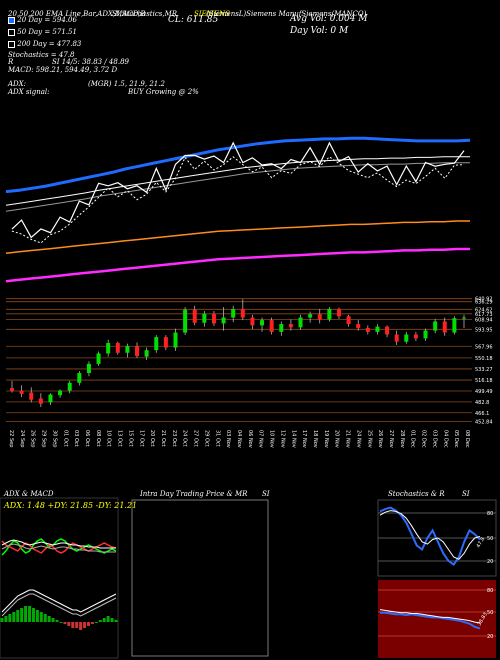 The height and width of the screenshot is (660, 500). What do you see at coordinates (358, 439) in the screenshot?
I see `date-tick-label: 24 Nov` at bounding box center [358, 439].